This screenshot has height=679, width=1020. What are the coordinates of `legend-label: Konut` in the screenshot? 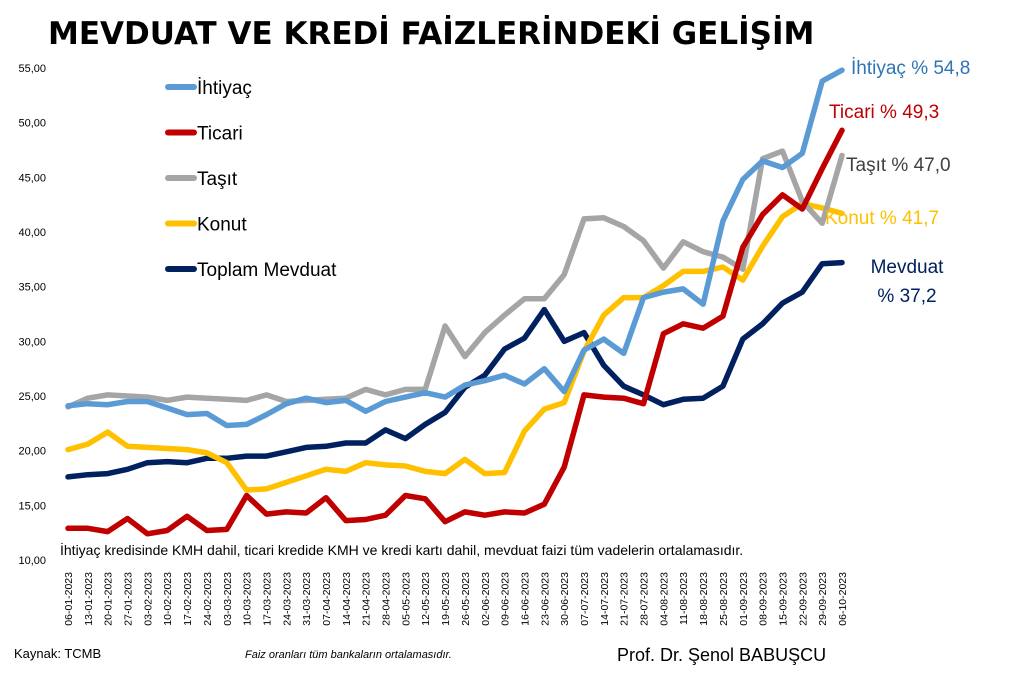 It's located at (222, 225).